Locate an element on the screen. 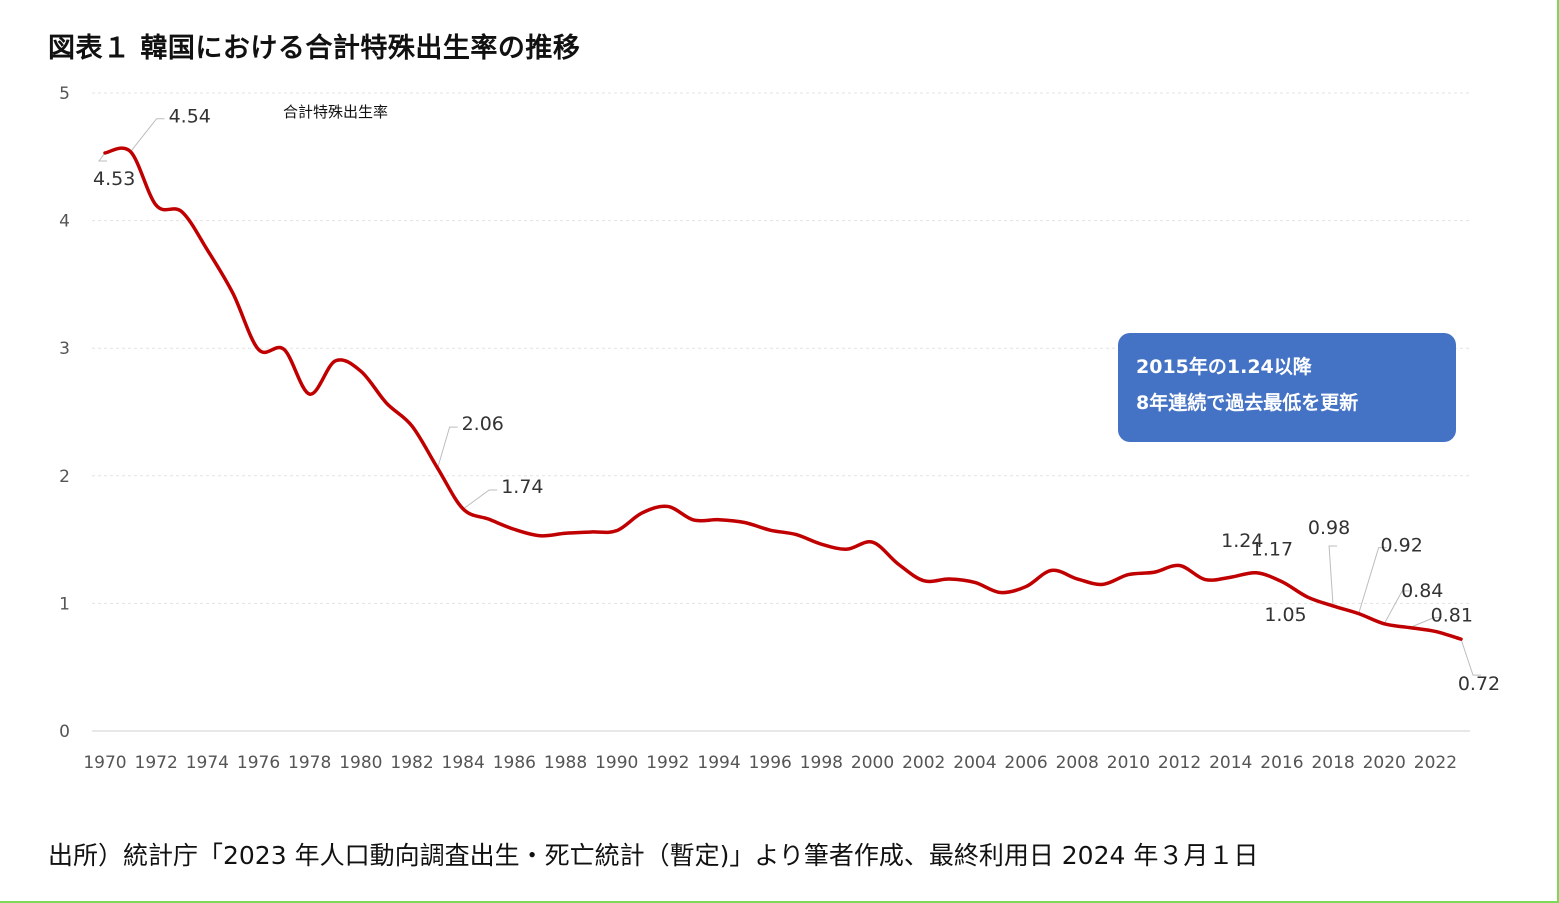 This screenshot has height=903, width=1559. data-label: 4.53 is located at coordinates (114, 179).